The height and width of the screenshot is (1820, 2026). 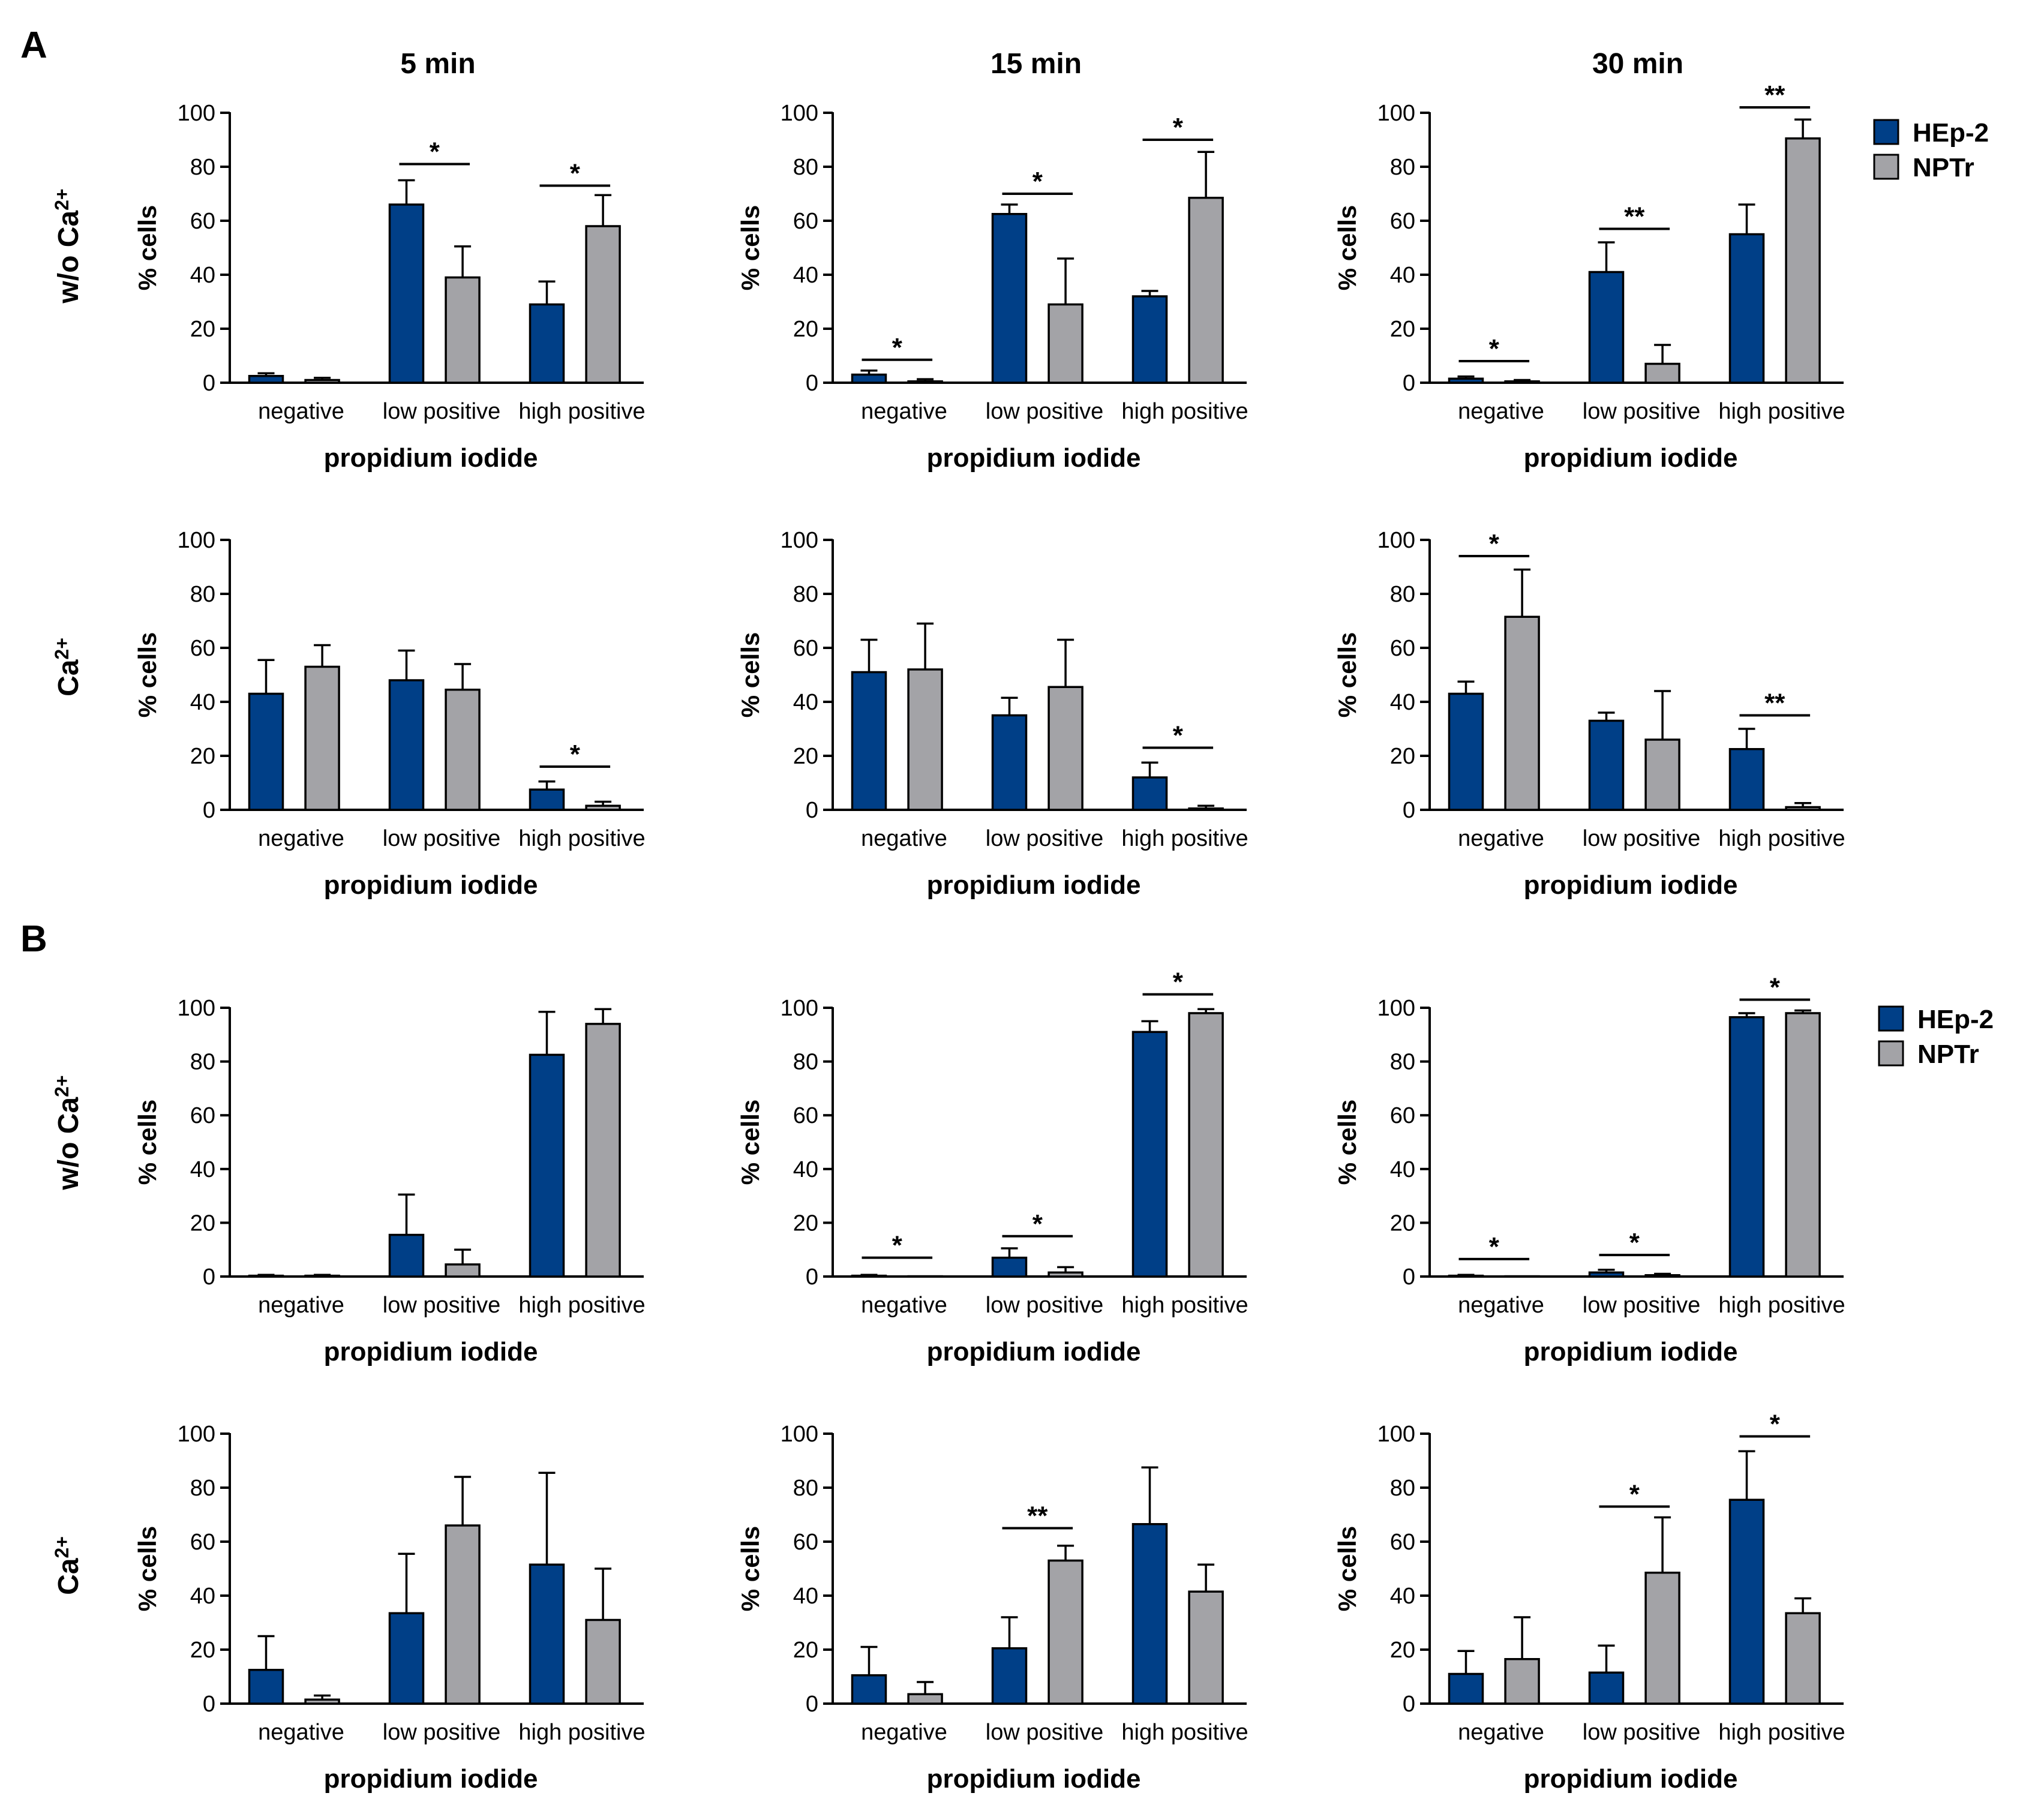 I want to click on significance-marker: **, so click(x=1037, y=1516).